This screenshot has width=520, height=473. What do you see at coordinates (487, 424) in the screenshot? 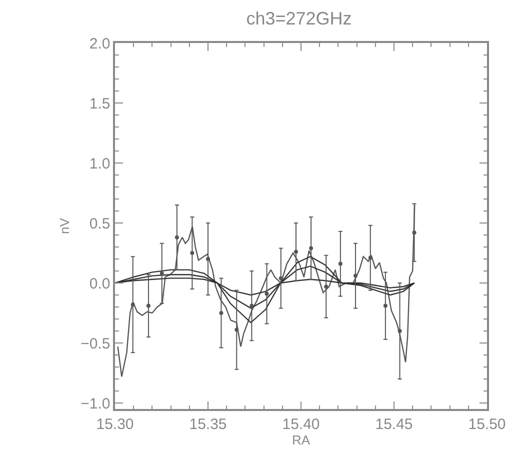
I see `x-tick-label: 15.50` at bounding box center [487, 424].